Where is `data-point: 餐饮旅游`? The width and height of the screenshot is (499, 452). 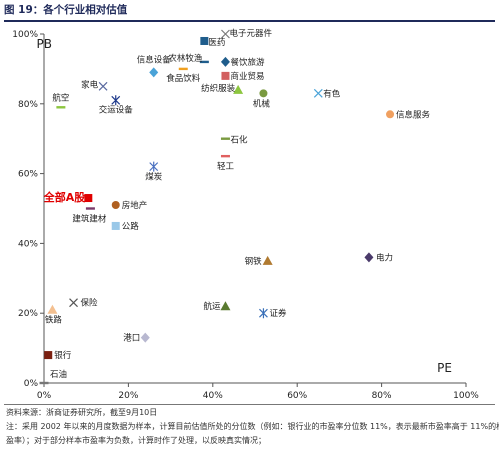
data-point: 餐饮旅游 is located at coordinates (242, 62).